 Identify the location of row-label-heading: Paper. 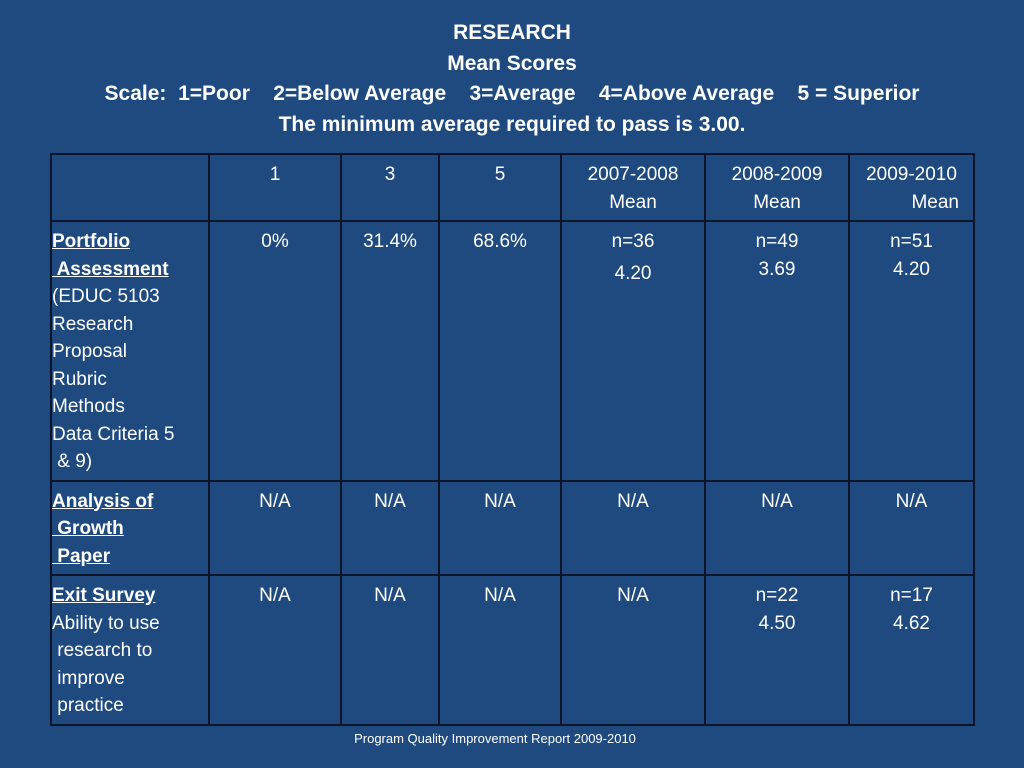
(81, 556).